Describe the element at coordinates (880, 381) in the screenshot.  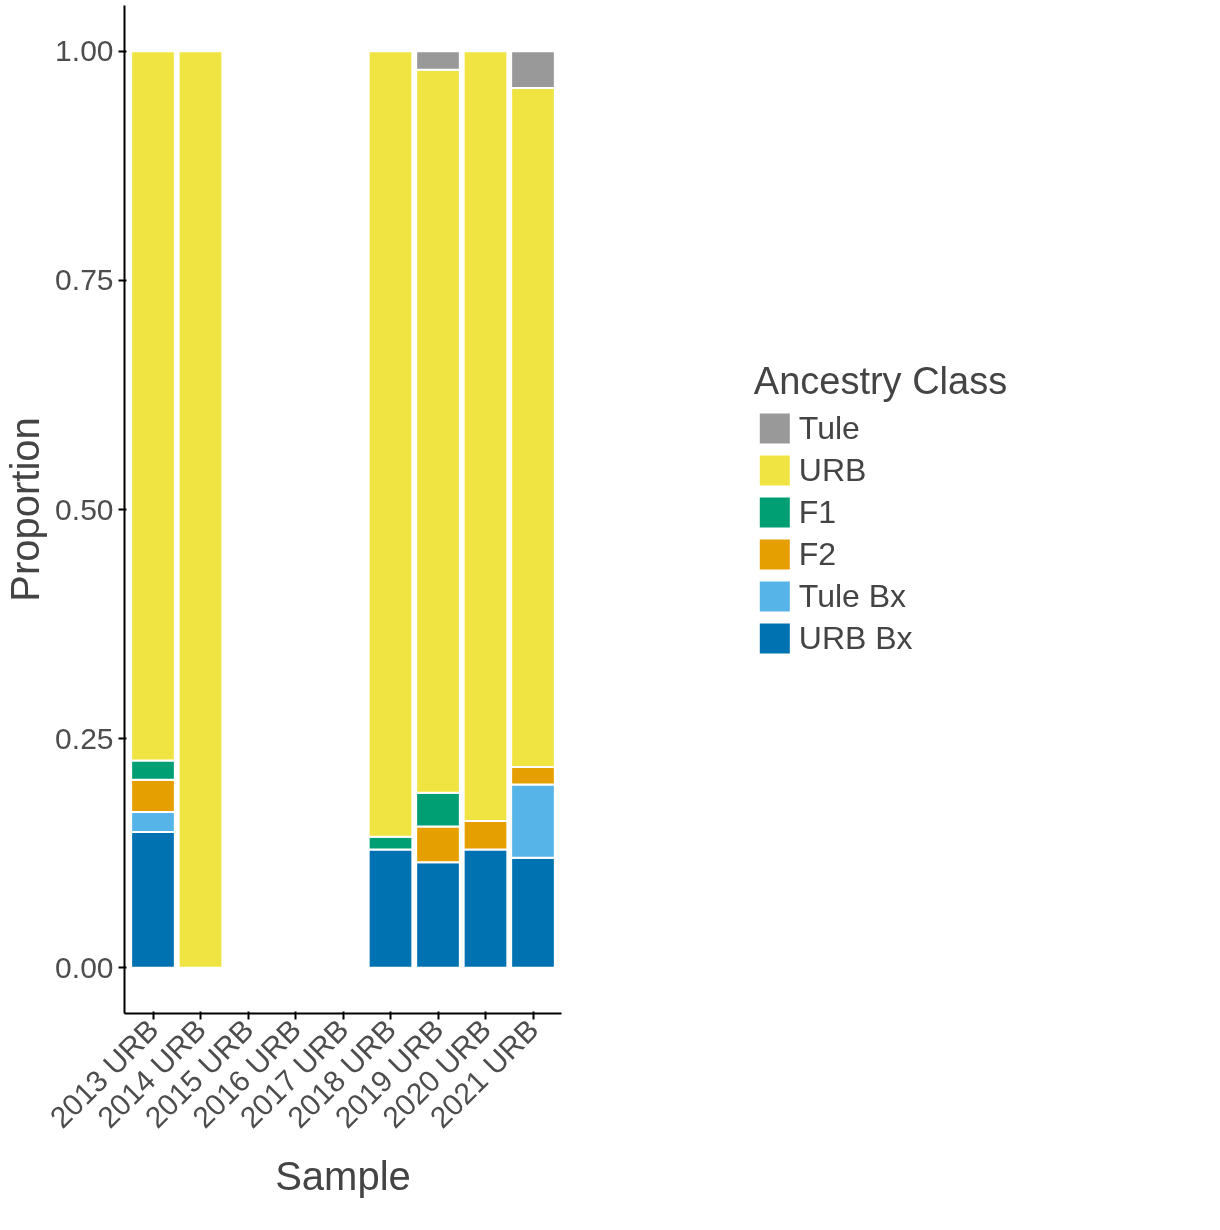
I see `legend-title: Ancestry Class` at that location.